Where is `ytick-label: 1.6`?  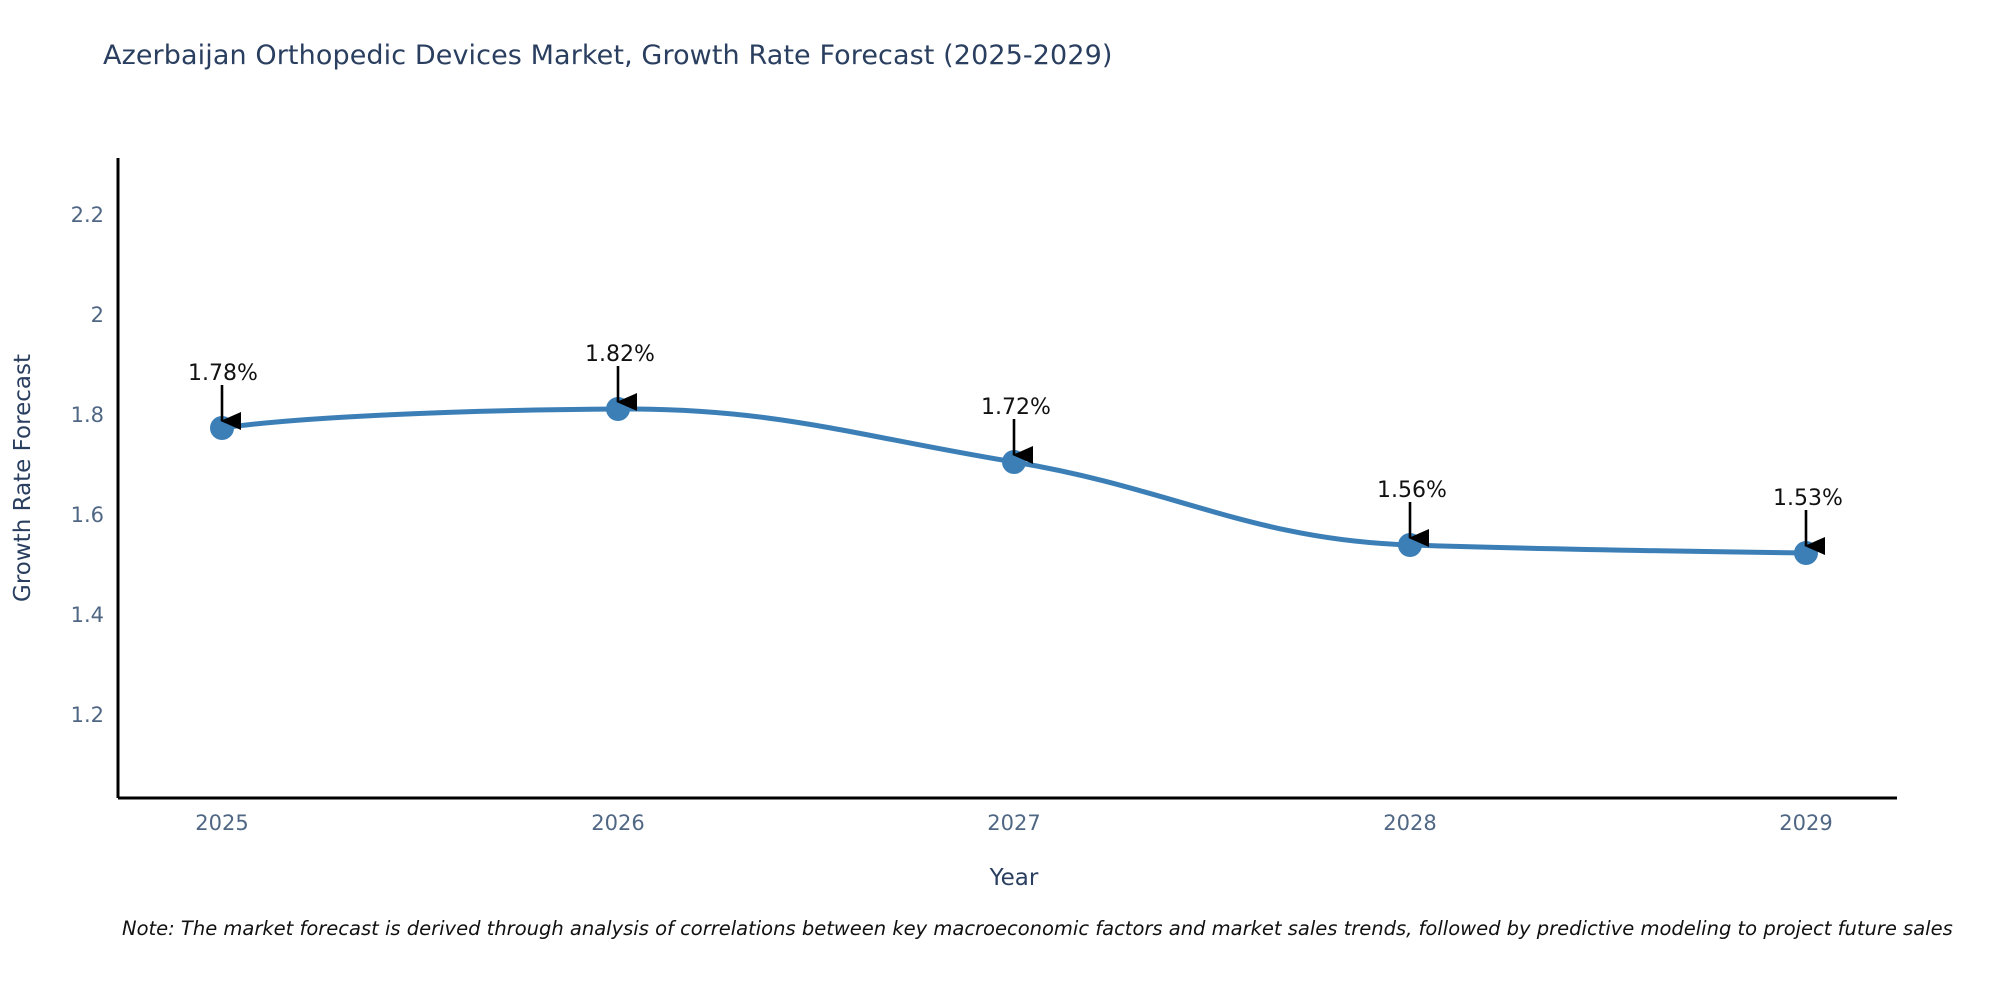
ytick-label: 1.6 is located at coordinates (87, 515).